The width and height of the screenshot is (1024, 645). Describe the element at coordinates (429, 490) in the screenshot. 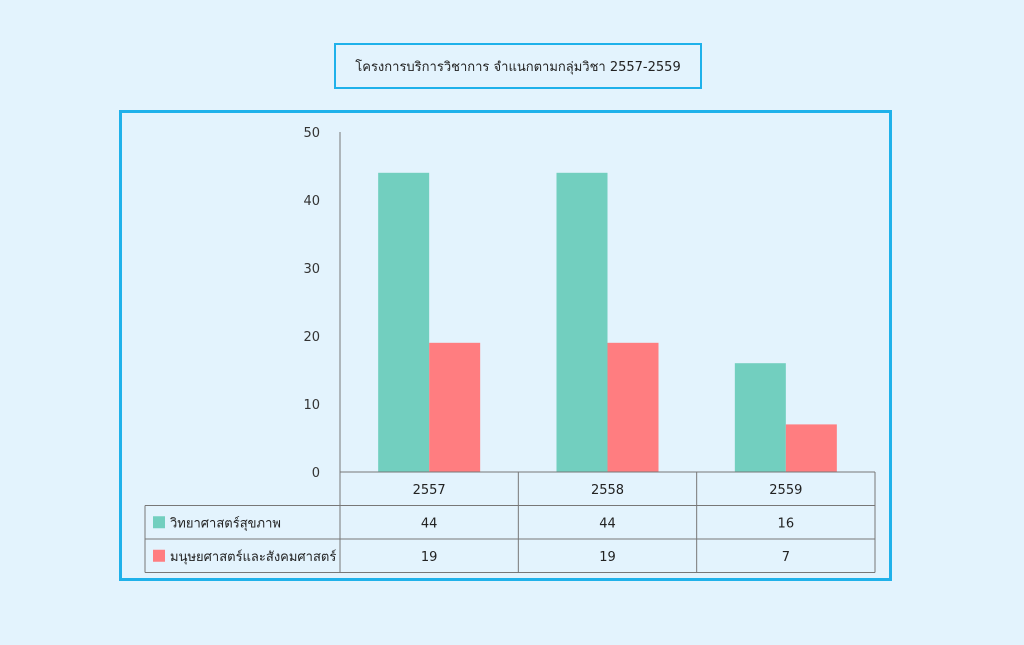

I see `x-tick-label: 2557` at that location.